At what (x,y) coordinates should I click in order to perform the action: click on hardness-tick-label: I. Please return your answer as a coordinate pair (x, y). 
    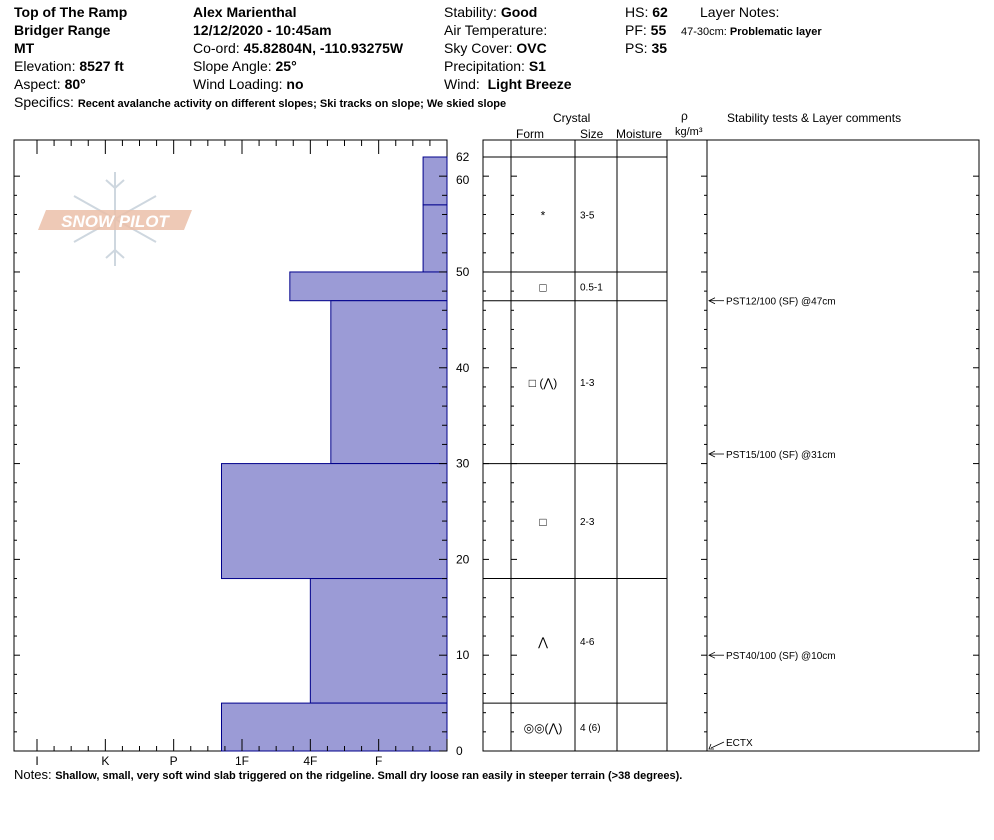
    Looking at the image, I should click on (36, 761).